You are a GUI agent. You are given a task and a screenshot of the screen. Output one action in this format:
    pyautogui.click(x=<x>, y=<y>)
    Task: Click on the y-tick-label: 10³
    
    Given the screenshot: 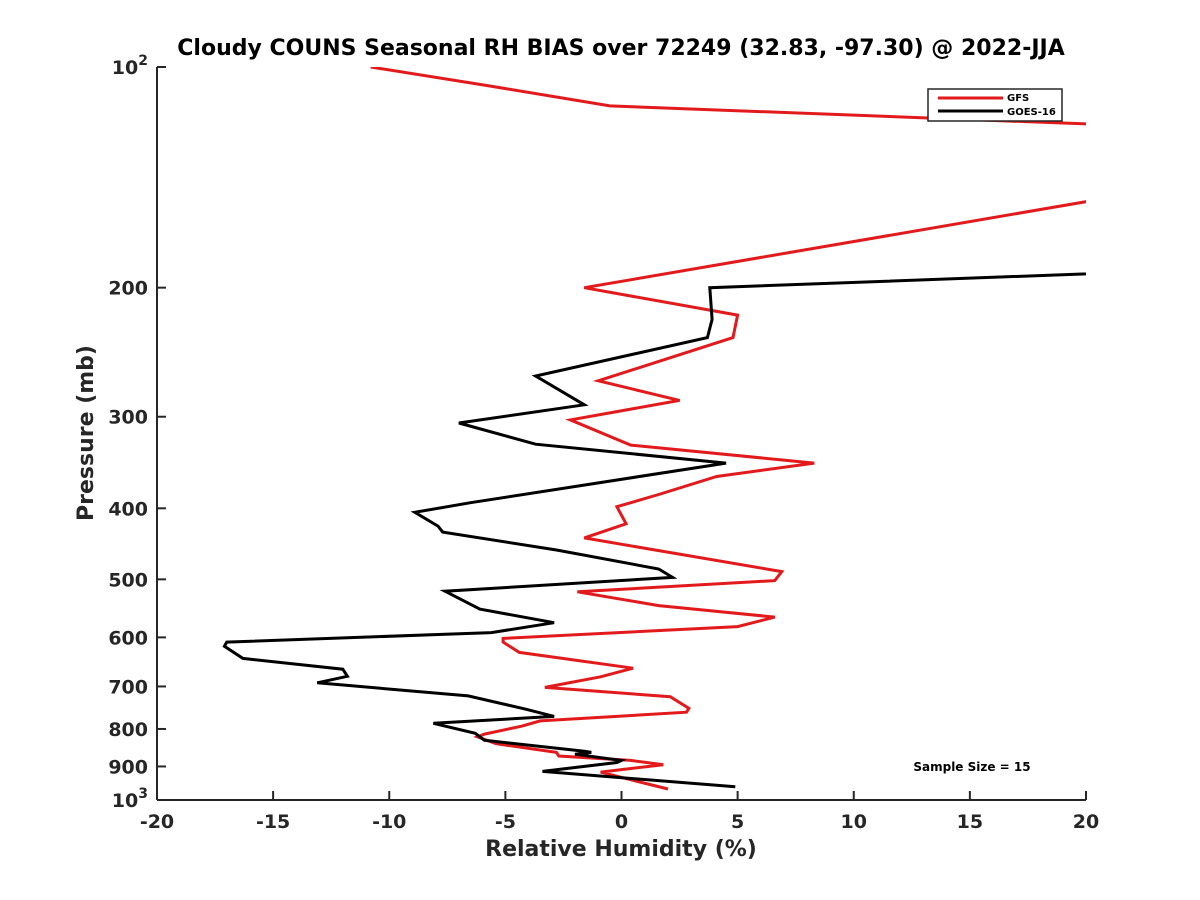 What is the action you would take?
    pyautogui.click(x=130, y=799)
    